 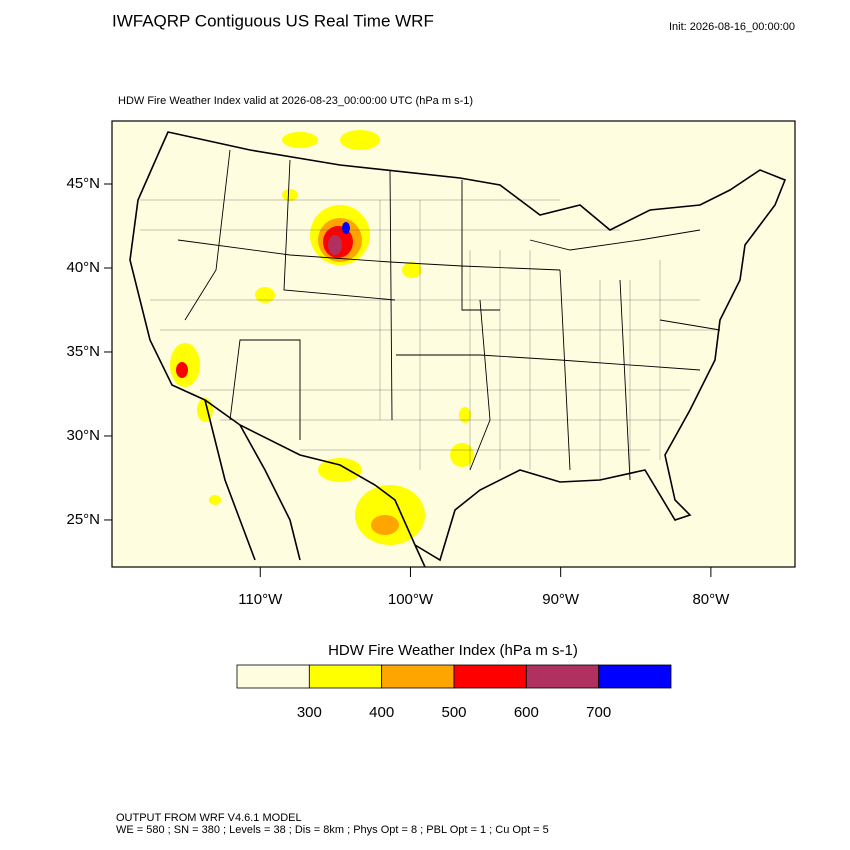 I want to click on x-tick-label: 90°W, so click(x=561, y=599).